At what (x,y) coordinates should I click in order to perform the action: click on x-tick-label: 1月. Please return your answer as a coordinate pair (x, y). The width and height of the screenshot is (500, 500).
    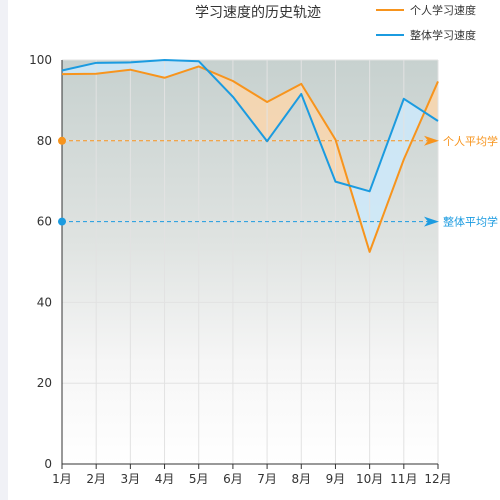
    Looking at the image, I should click on (62, 479).